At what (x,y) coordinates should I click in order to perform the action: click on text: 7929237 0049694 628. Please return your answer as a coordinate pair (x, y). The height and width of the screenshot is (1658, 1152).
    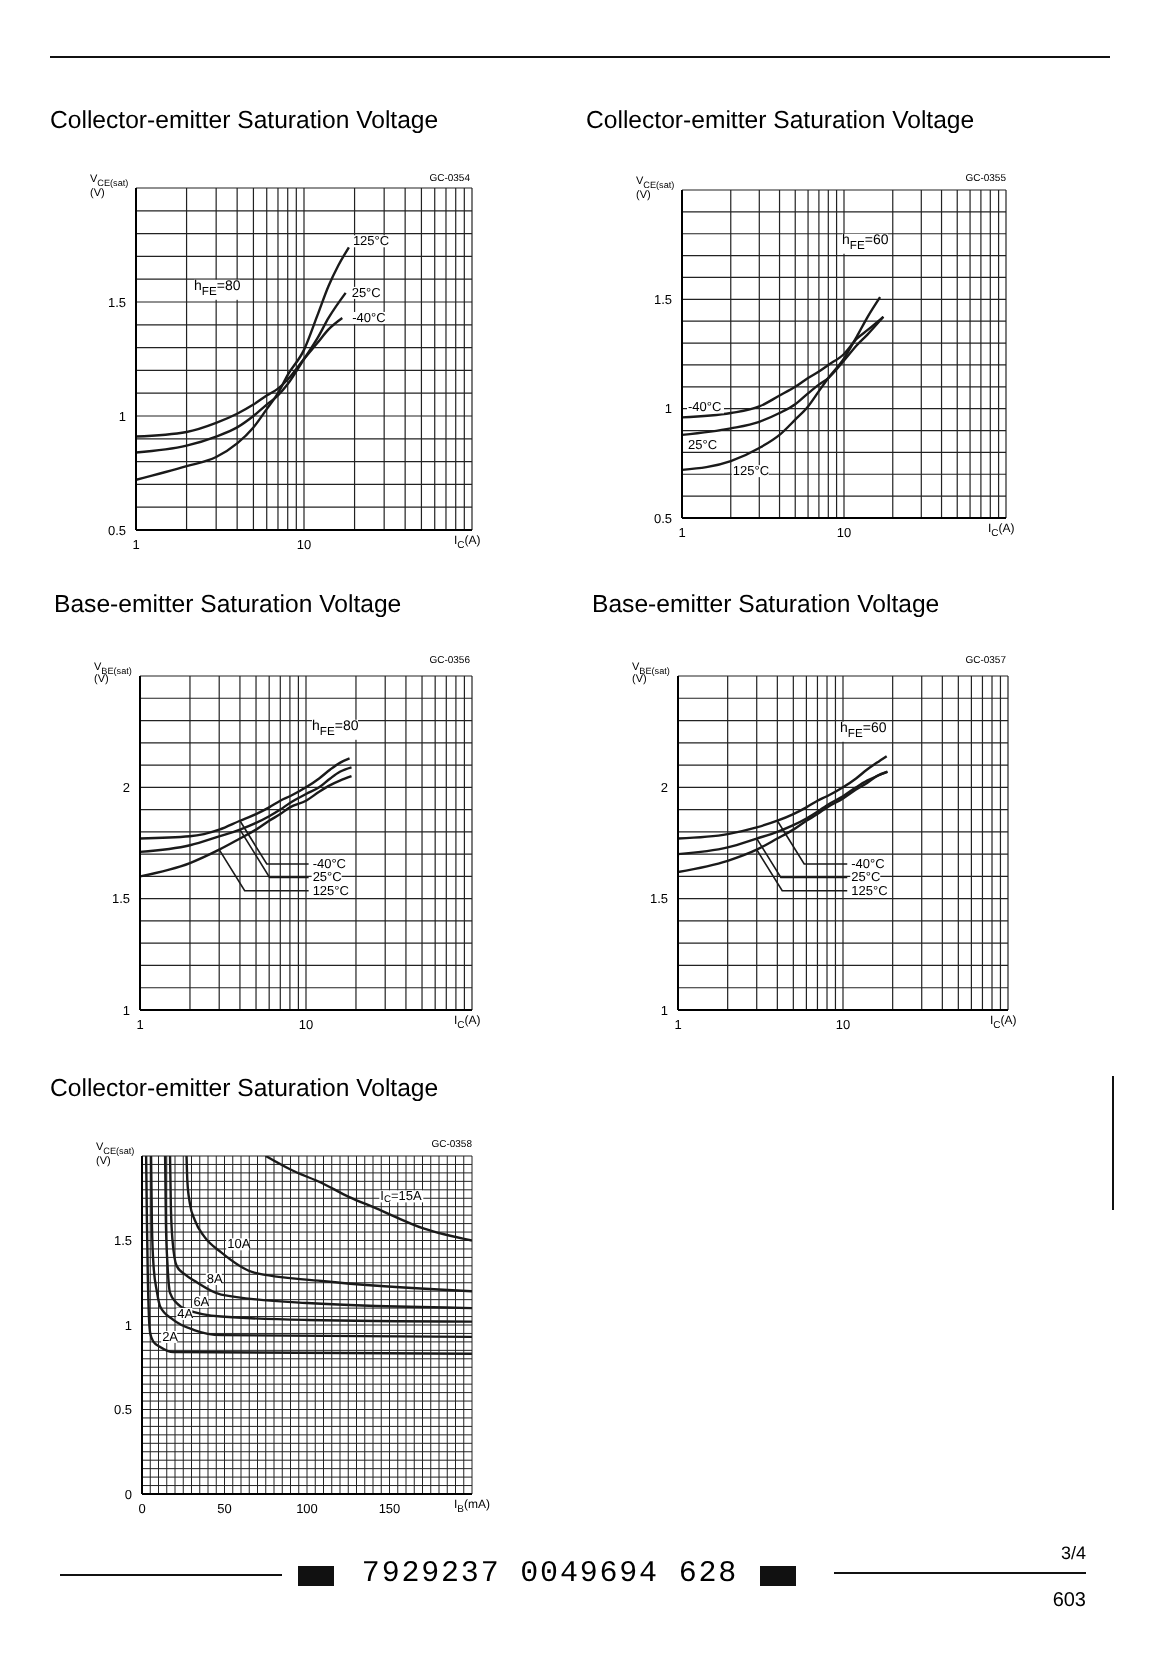
    Looking at the image, I should click on (550, 1574).